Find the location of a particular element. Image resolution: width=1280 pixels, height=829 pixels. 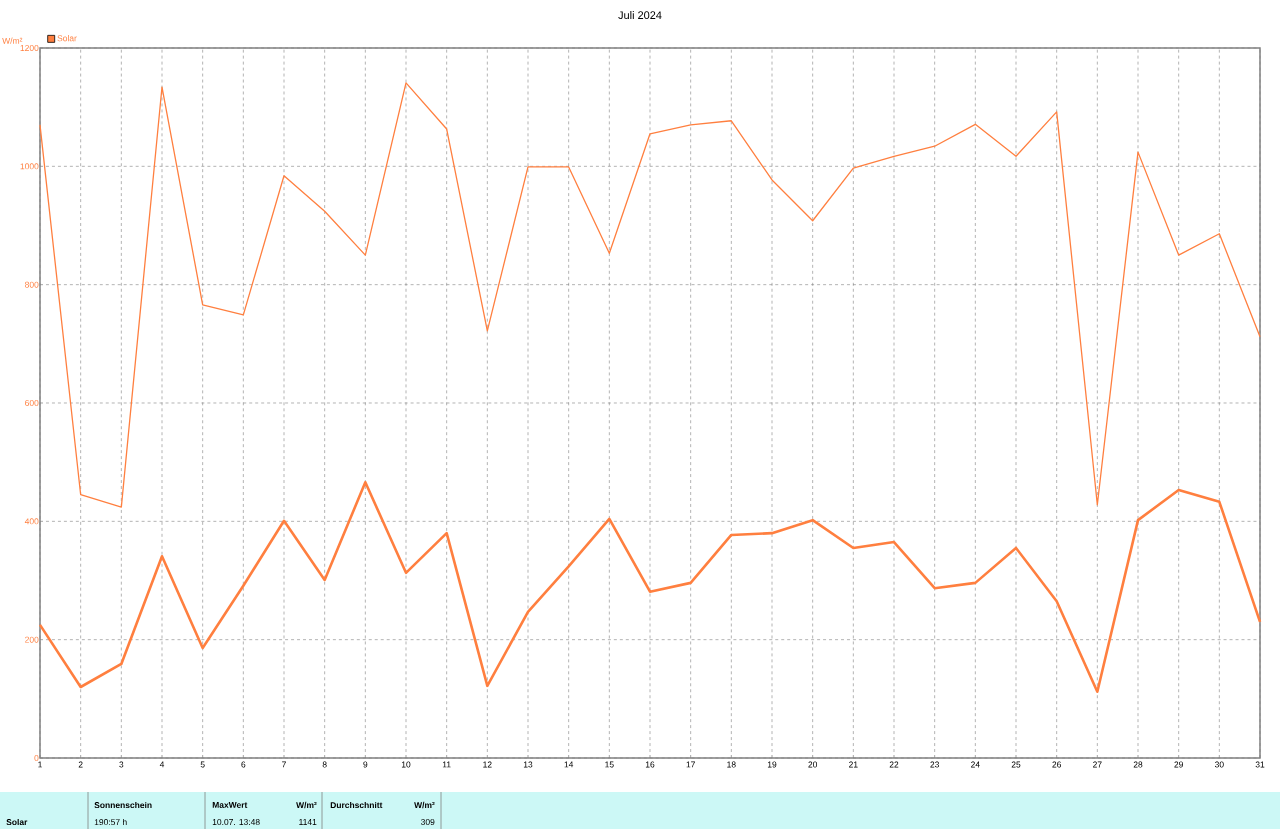

x-tick-label: 21 is located at coordinates (853, 764).